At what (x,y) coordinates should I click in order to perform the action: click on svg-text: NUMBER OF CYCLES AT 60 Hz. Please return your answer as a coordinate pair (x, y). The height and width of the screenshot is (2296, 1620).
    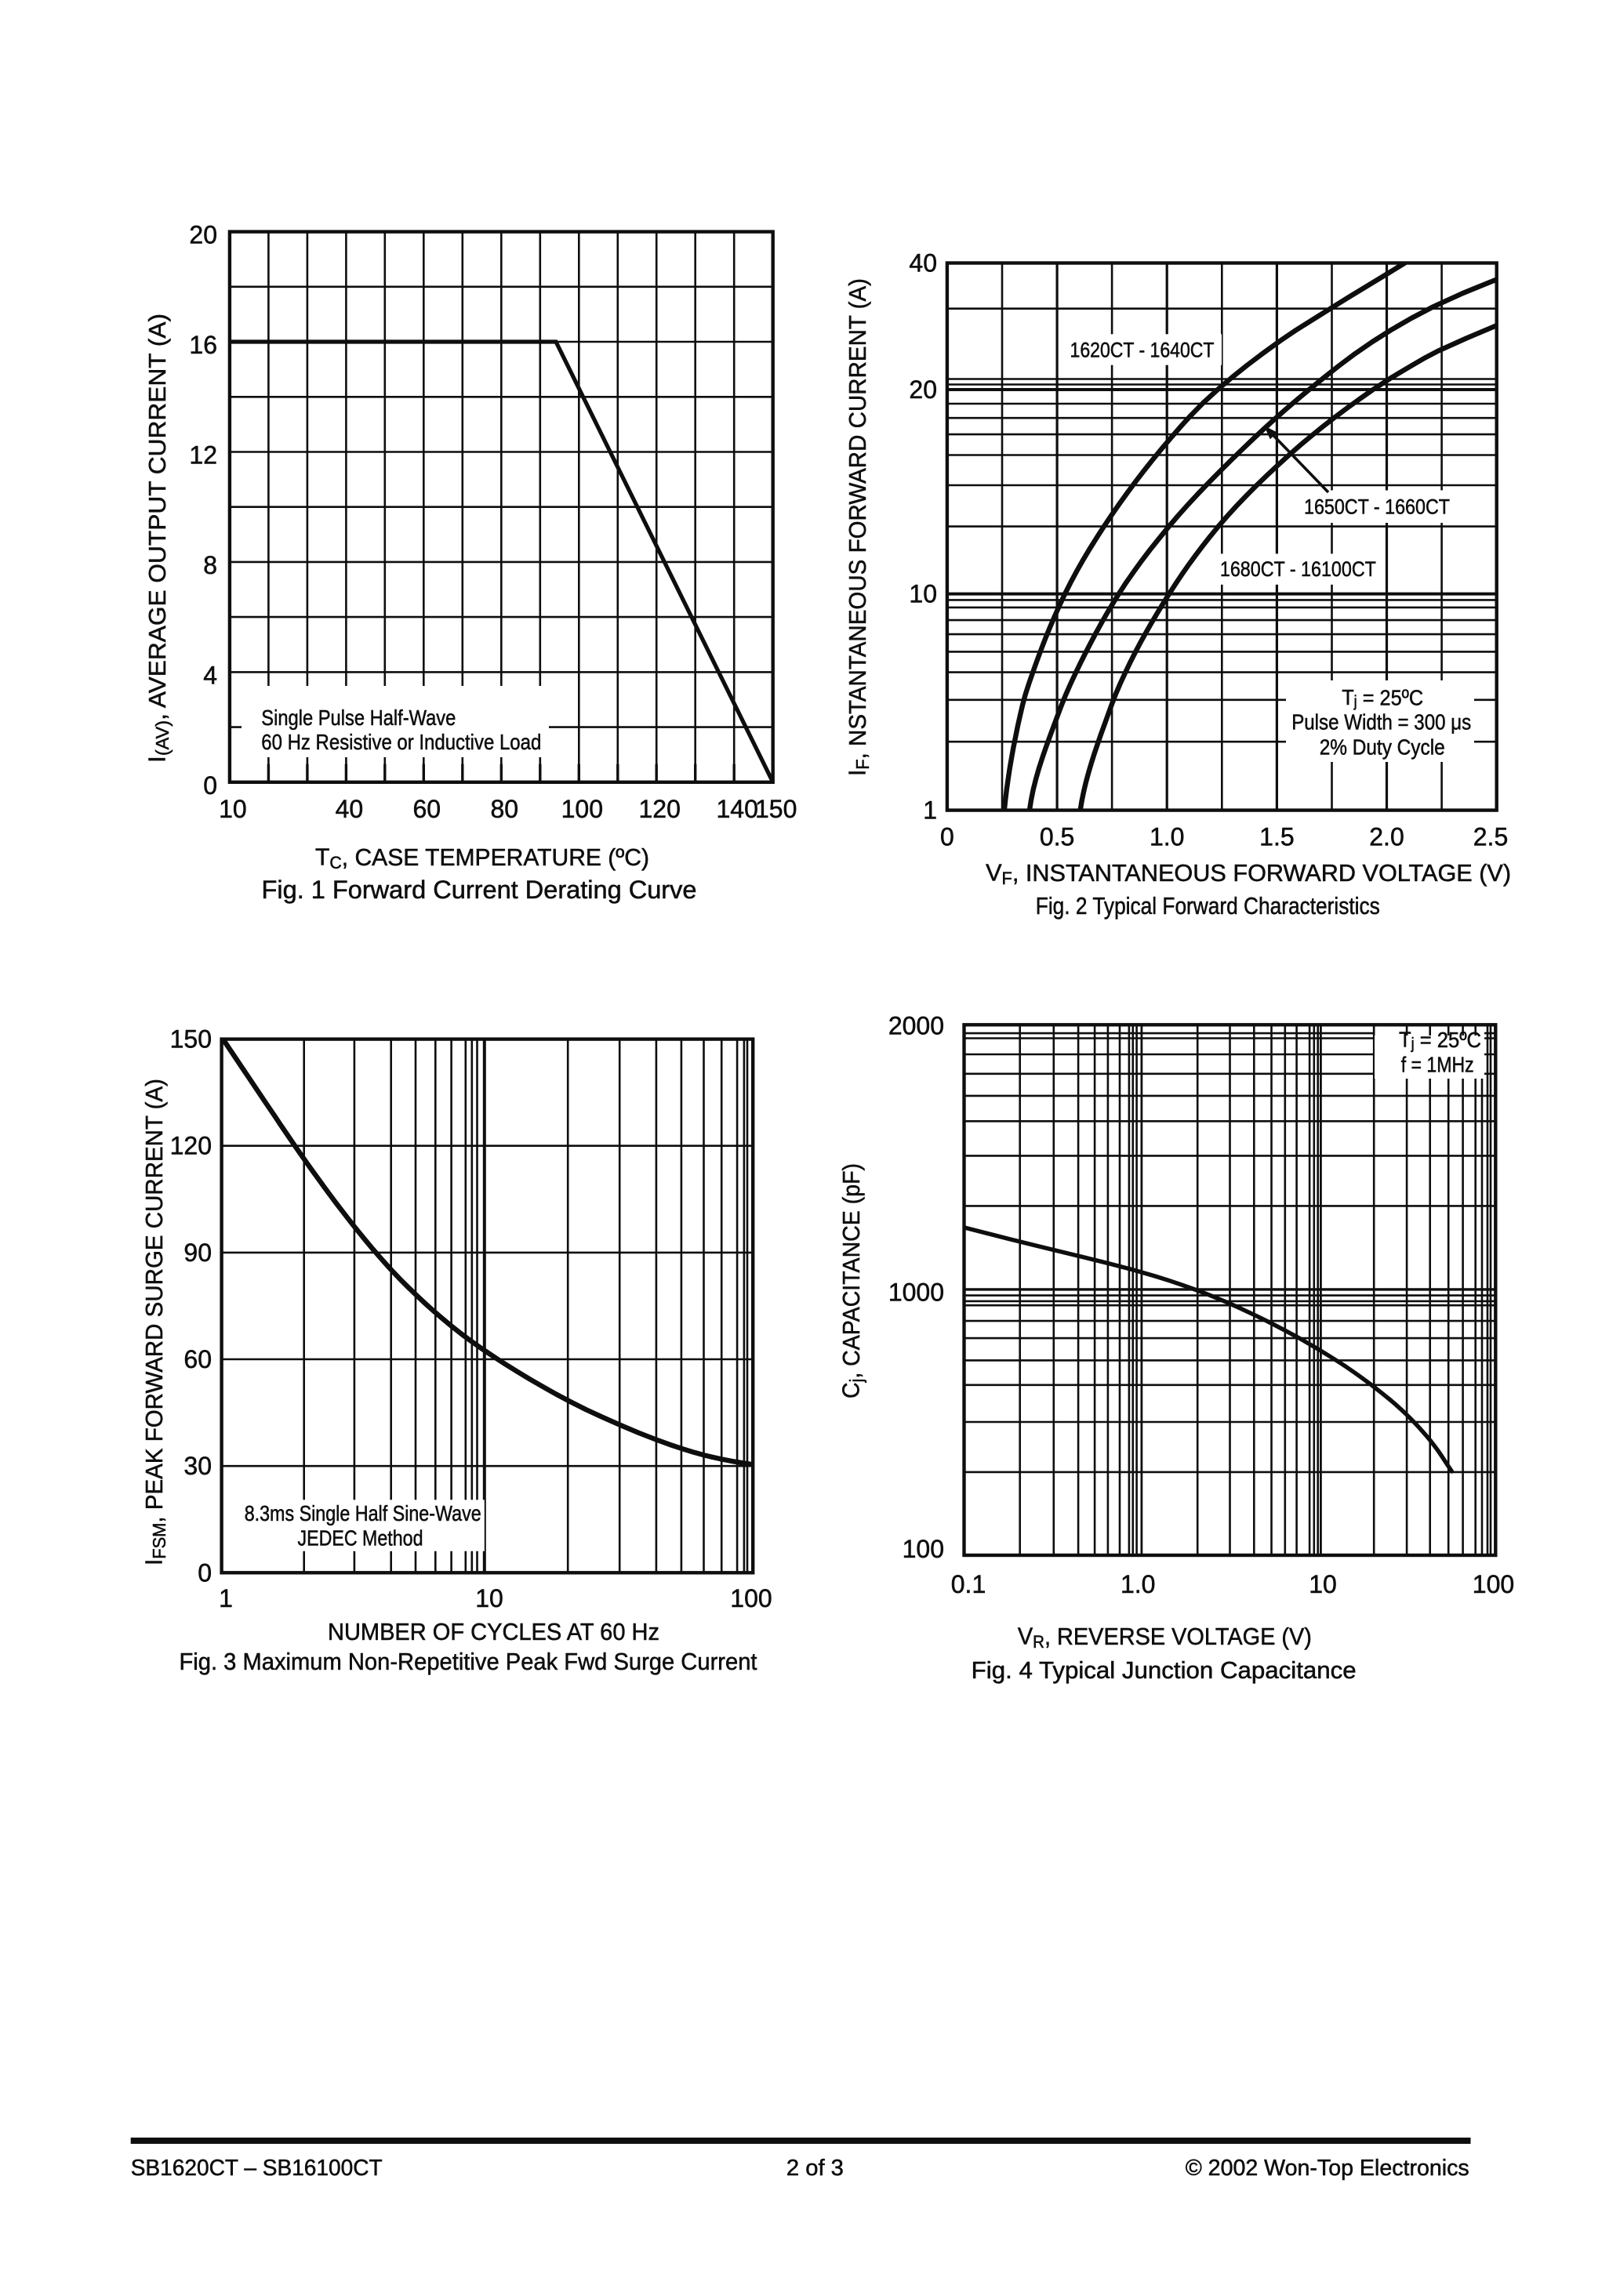
    Looking at the image, I should click on (493, 1631).